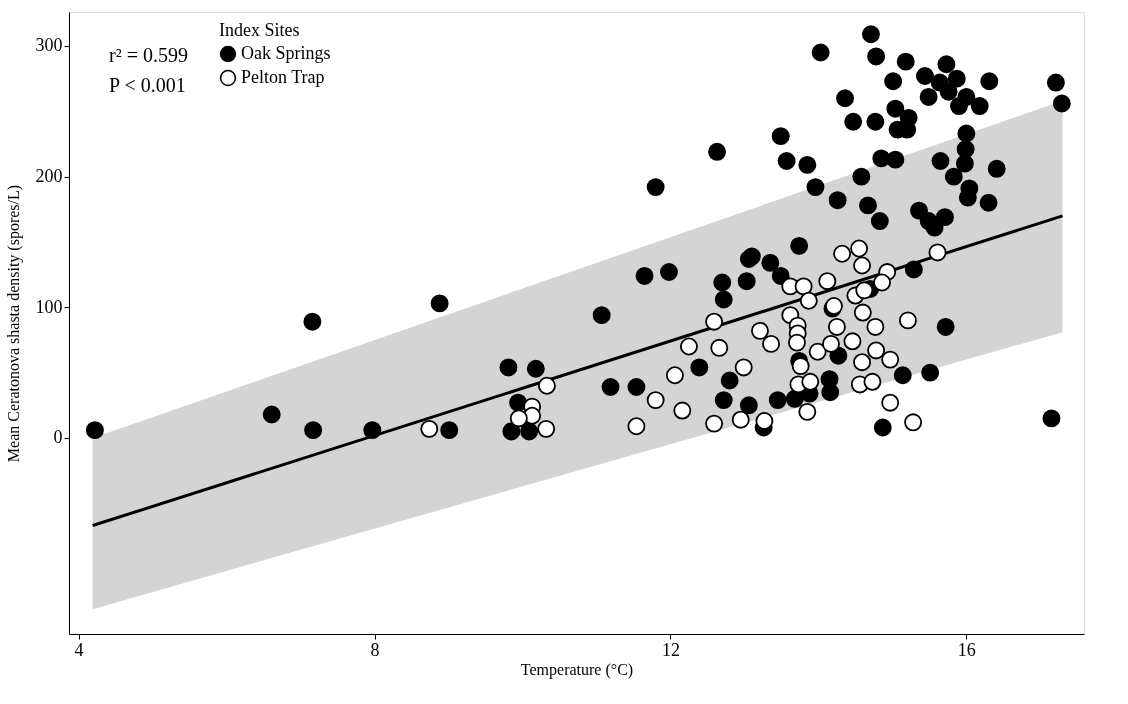  I want to click on legend-label: Pelton Trap, so click(283, 77).